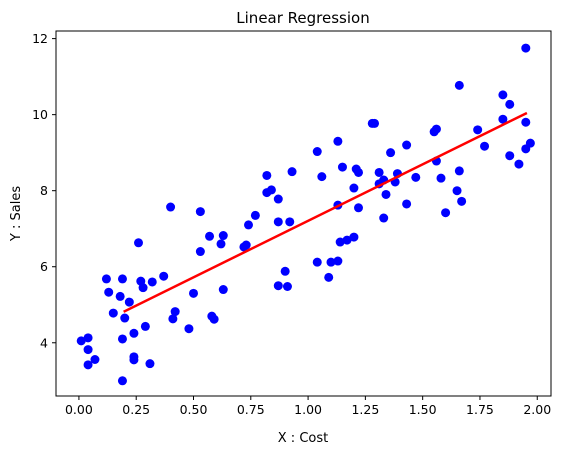 This screenshot has width=562, height=455. I want to click on y-axis-label: Y : Sales, so click(16, 214).